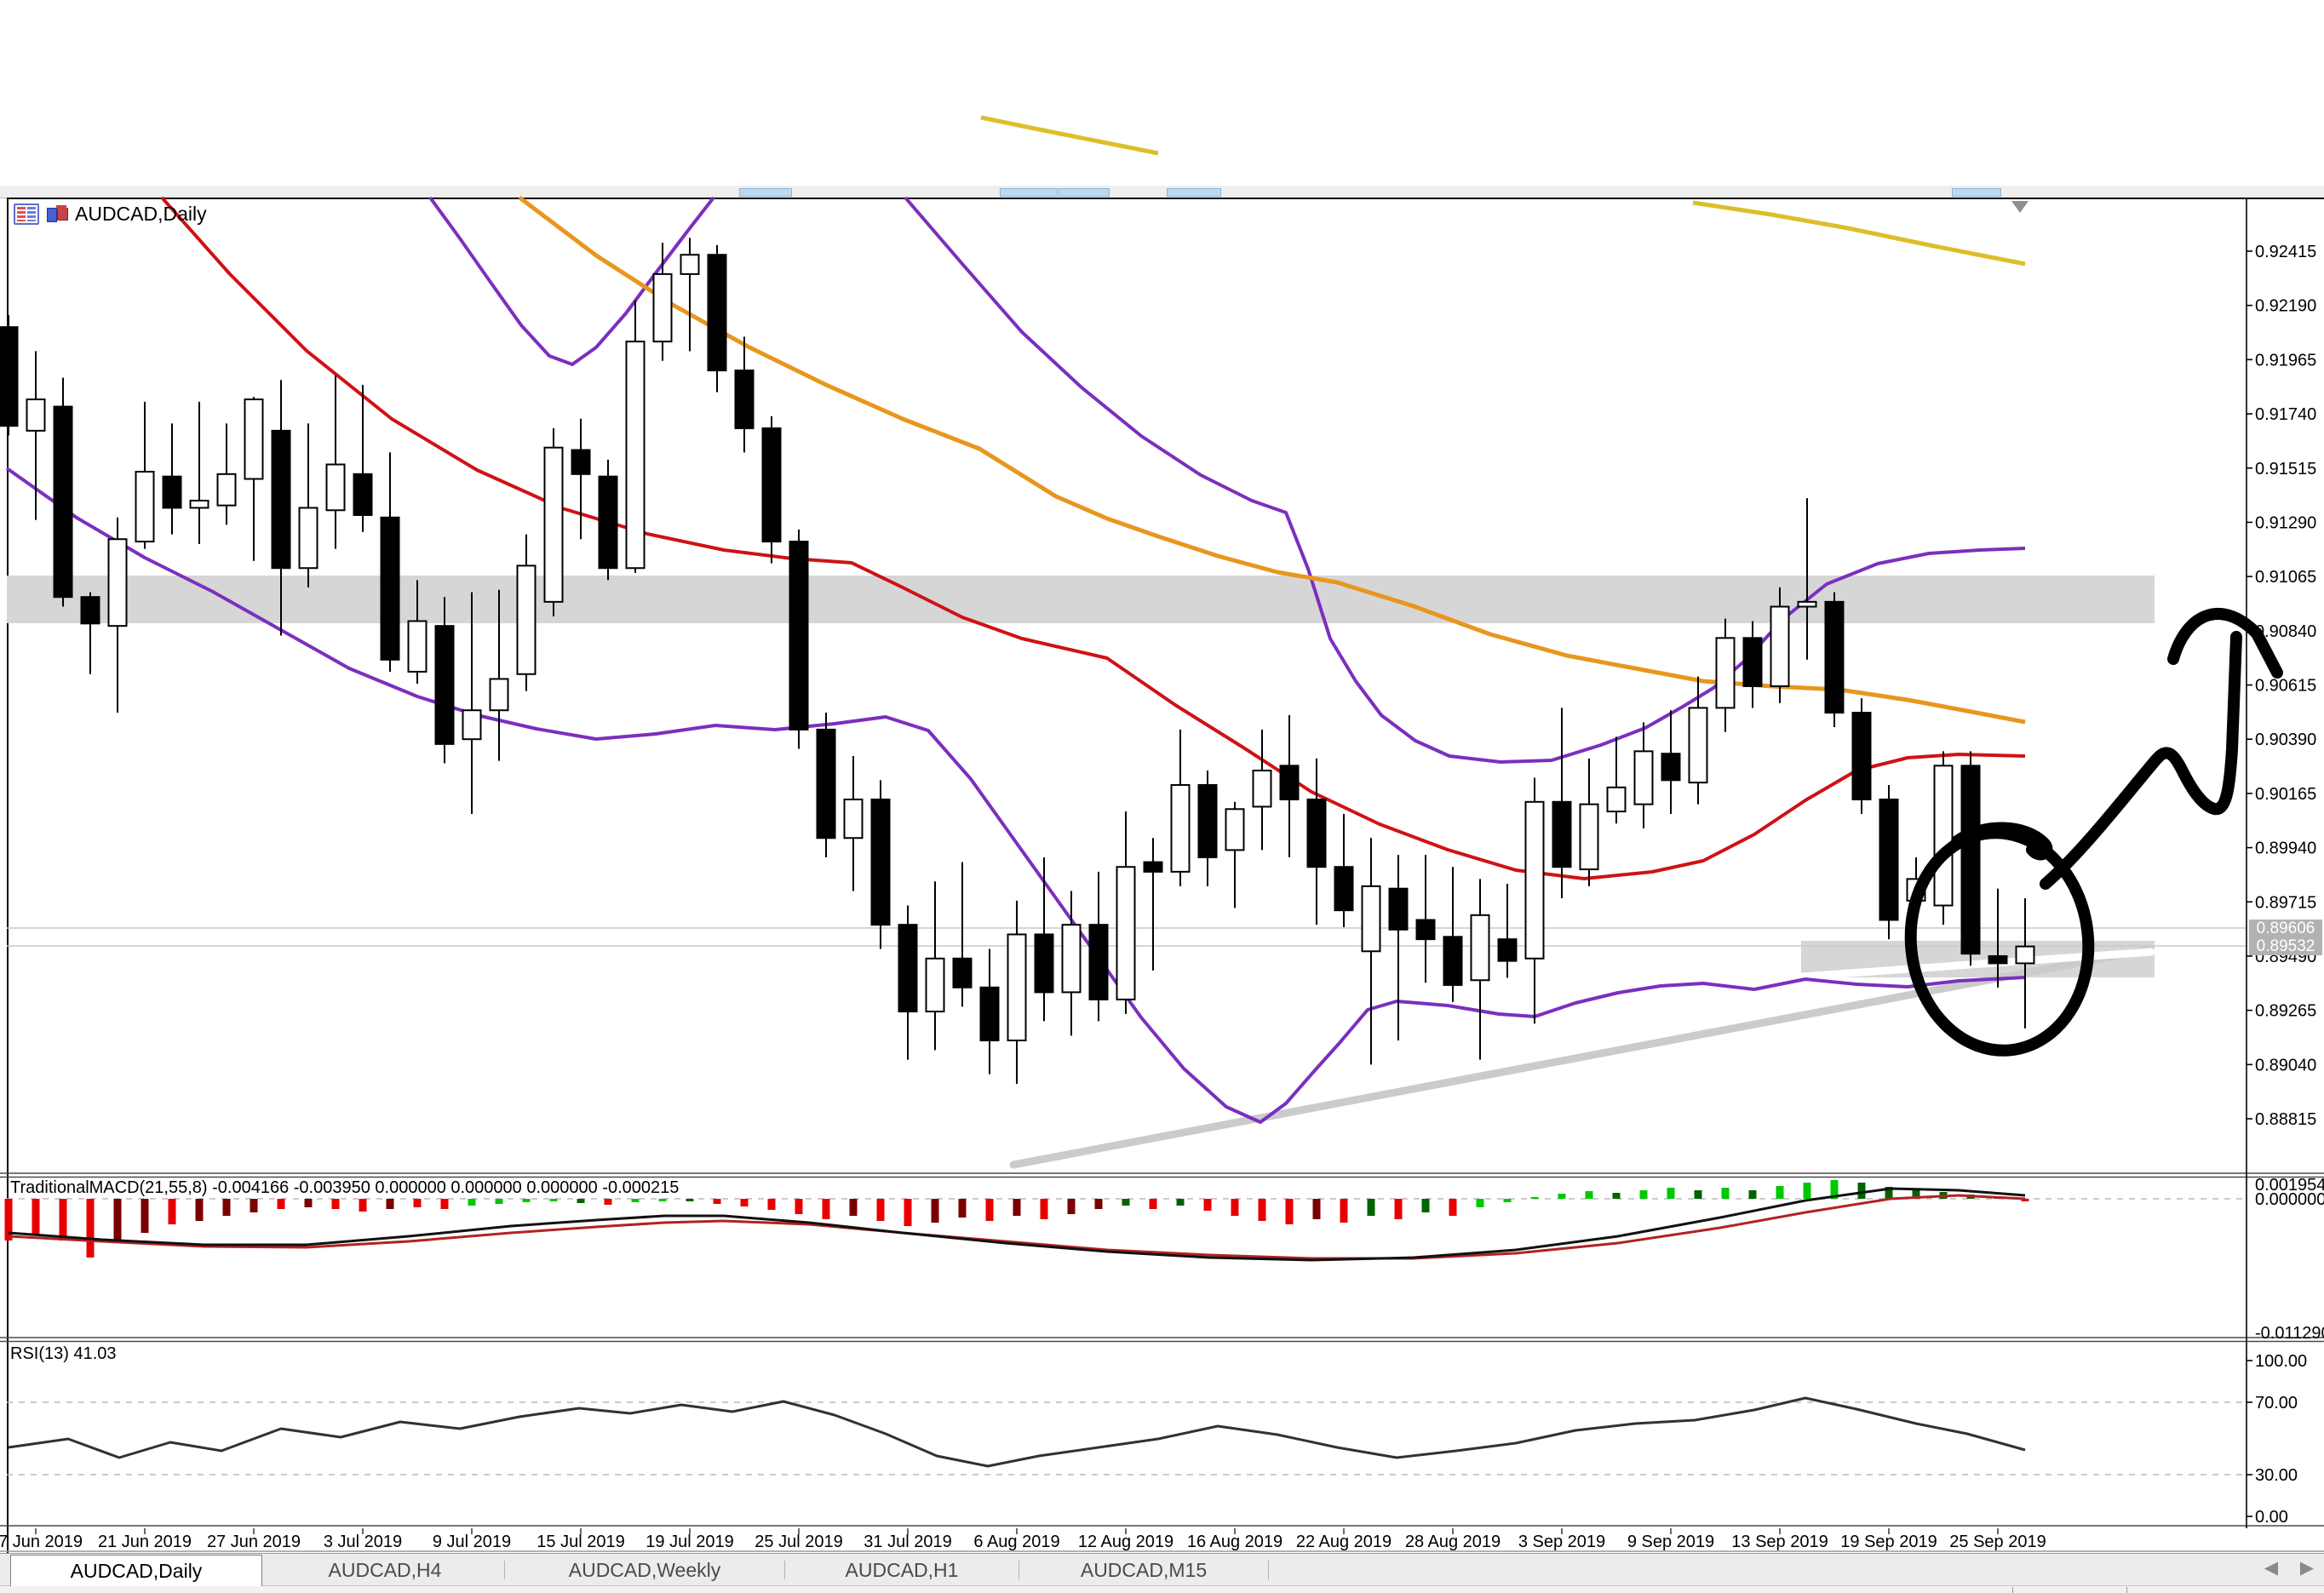 The image size is (2324, 1593). What do you see at coordinates (644, 1570) in the screenshot?
I see `tab-audcad-weekly: AUDCAD,Weekly` at bounding box center [644, 1570].